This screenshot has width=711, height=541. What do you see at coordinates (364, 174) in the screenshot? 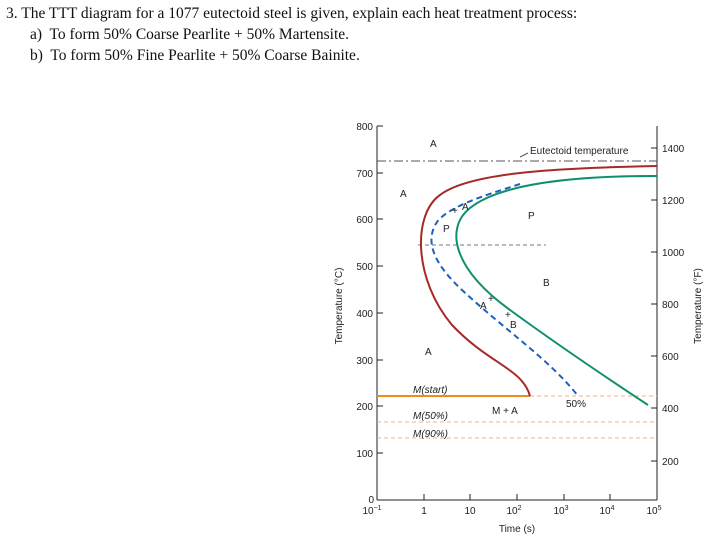
I see `y-tick-700: 700` at bounding box center [364, 174].